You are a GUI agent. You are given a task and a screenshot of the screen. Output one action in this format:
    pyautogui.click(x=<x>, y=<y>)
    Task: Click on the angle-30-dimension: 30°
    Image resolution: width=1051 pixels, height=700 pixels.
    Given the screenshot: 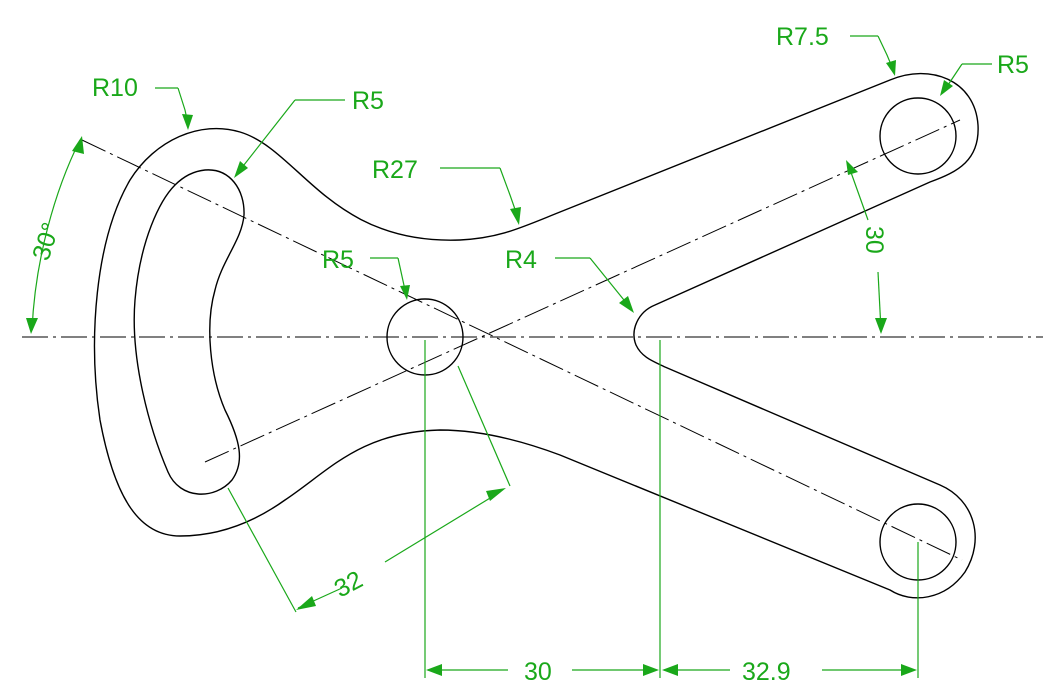 What is the action you would take?
    pyautogui.click(x=55, y=235)
    